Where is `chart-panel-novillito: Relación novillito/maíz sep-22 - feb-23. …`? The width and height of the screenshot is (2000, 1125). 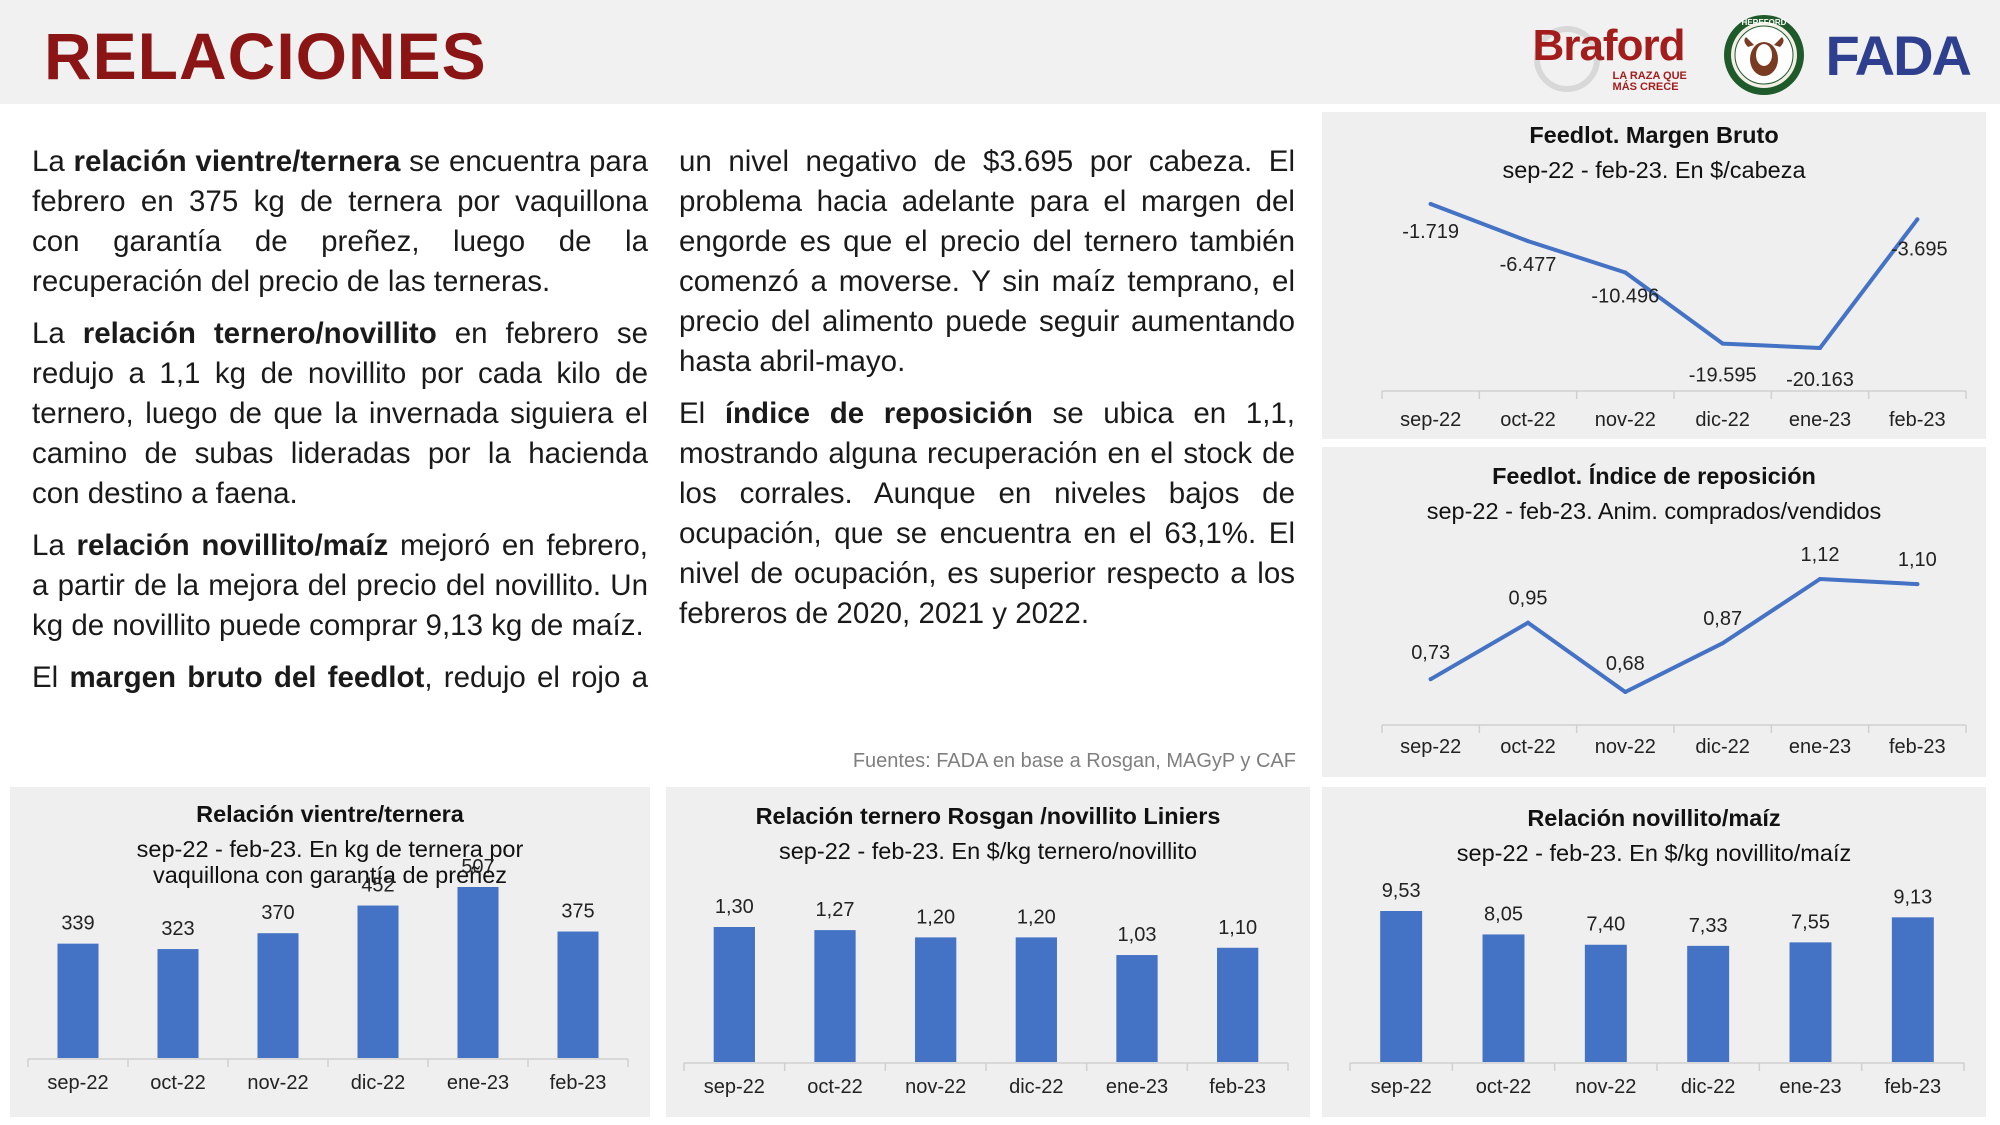
chart-panel-novillito: Relación novillito/maíz sep-22 - feb-23. … is located at coordinates (1654, 952).